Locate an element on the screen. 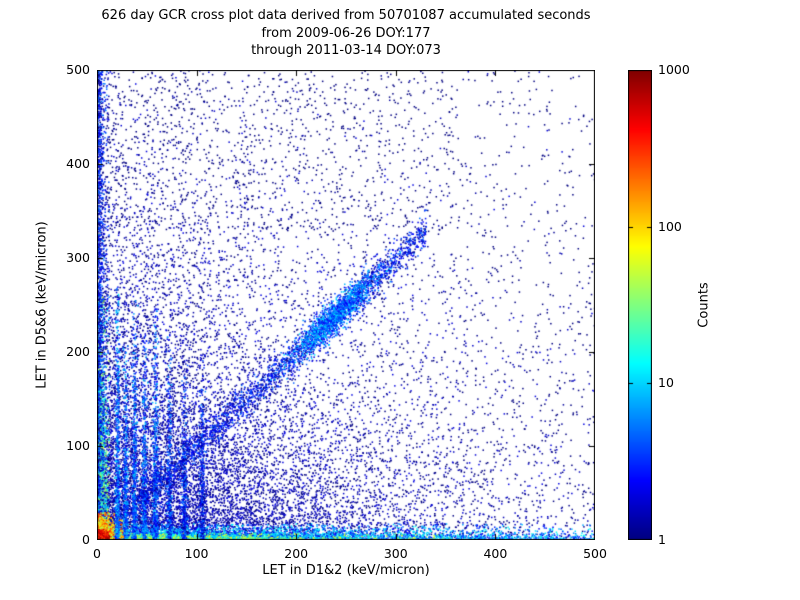 The width and height of the screenshot is (800, 600). y-tick-label: 100 is located at coordinates (78, 445).